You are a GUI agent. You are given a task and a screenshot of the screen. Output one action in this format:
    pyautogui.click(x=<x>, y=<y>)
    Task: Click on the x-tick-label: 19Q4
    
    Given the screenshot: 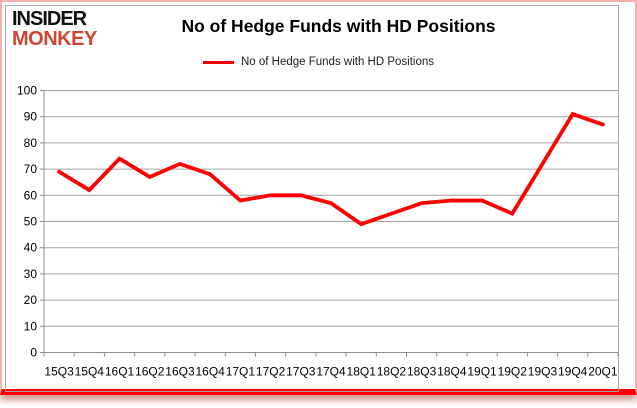 What is the action you would take?
    pyautogui.click(x=573, y=372)
    